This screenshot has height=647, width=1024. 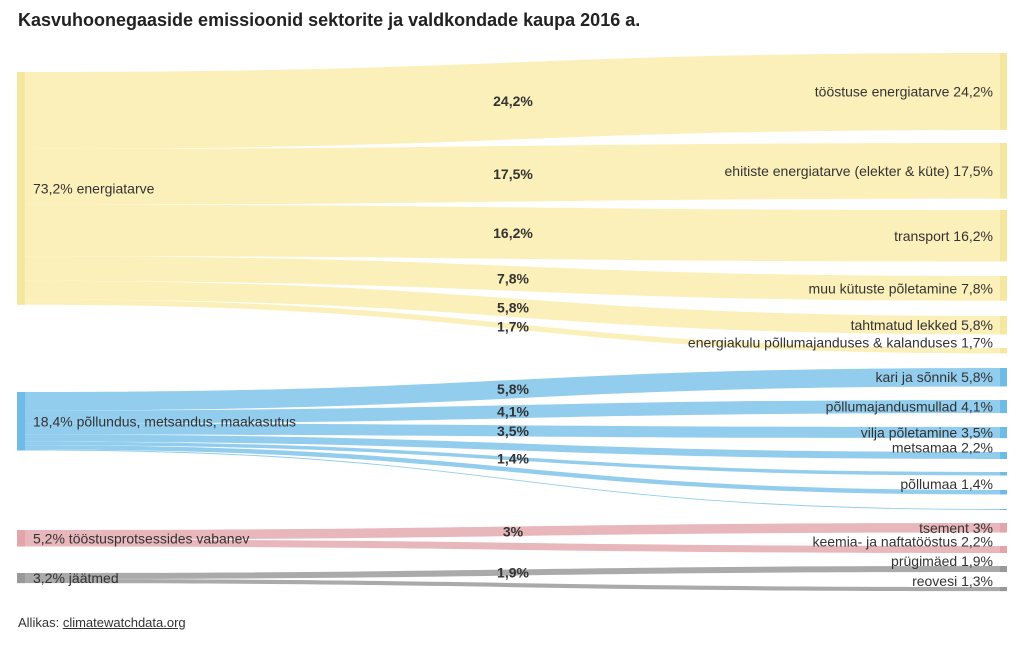 I want to click on source-note: Allikas: climatewatchdata.org, so click(x=102, y=622).